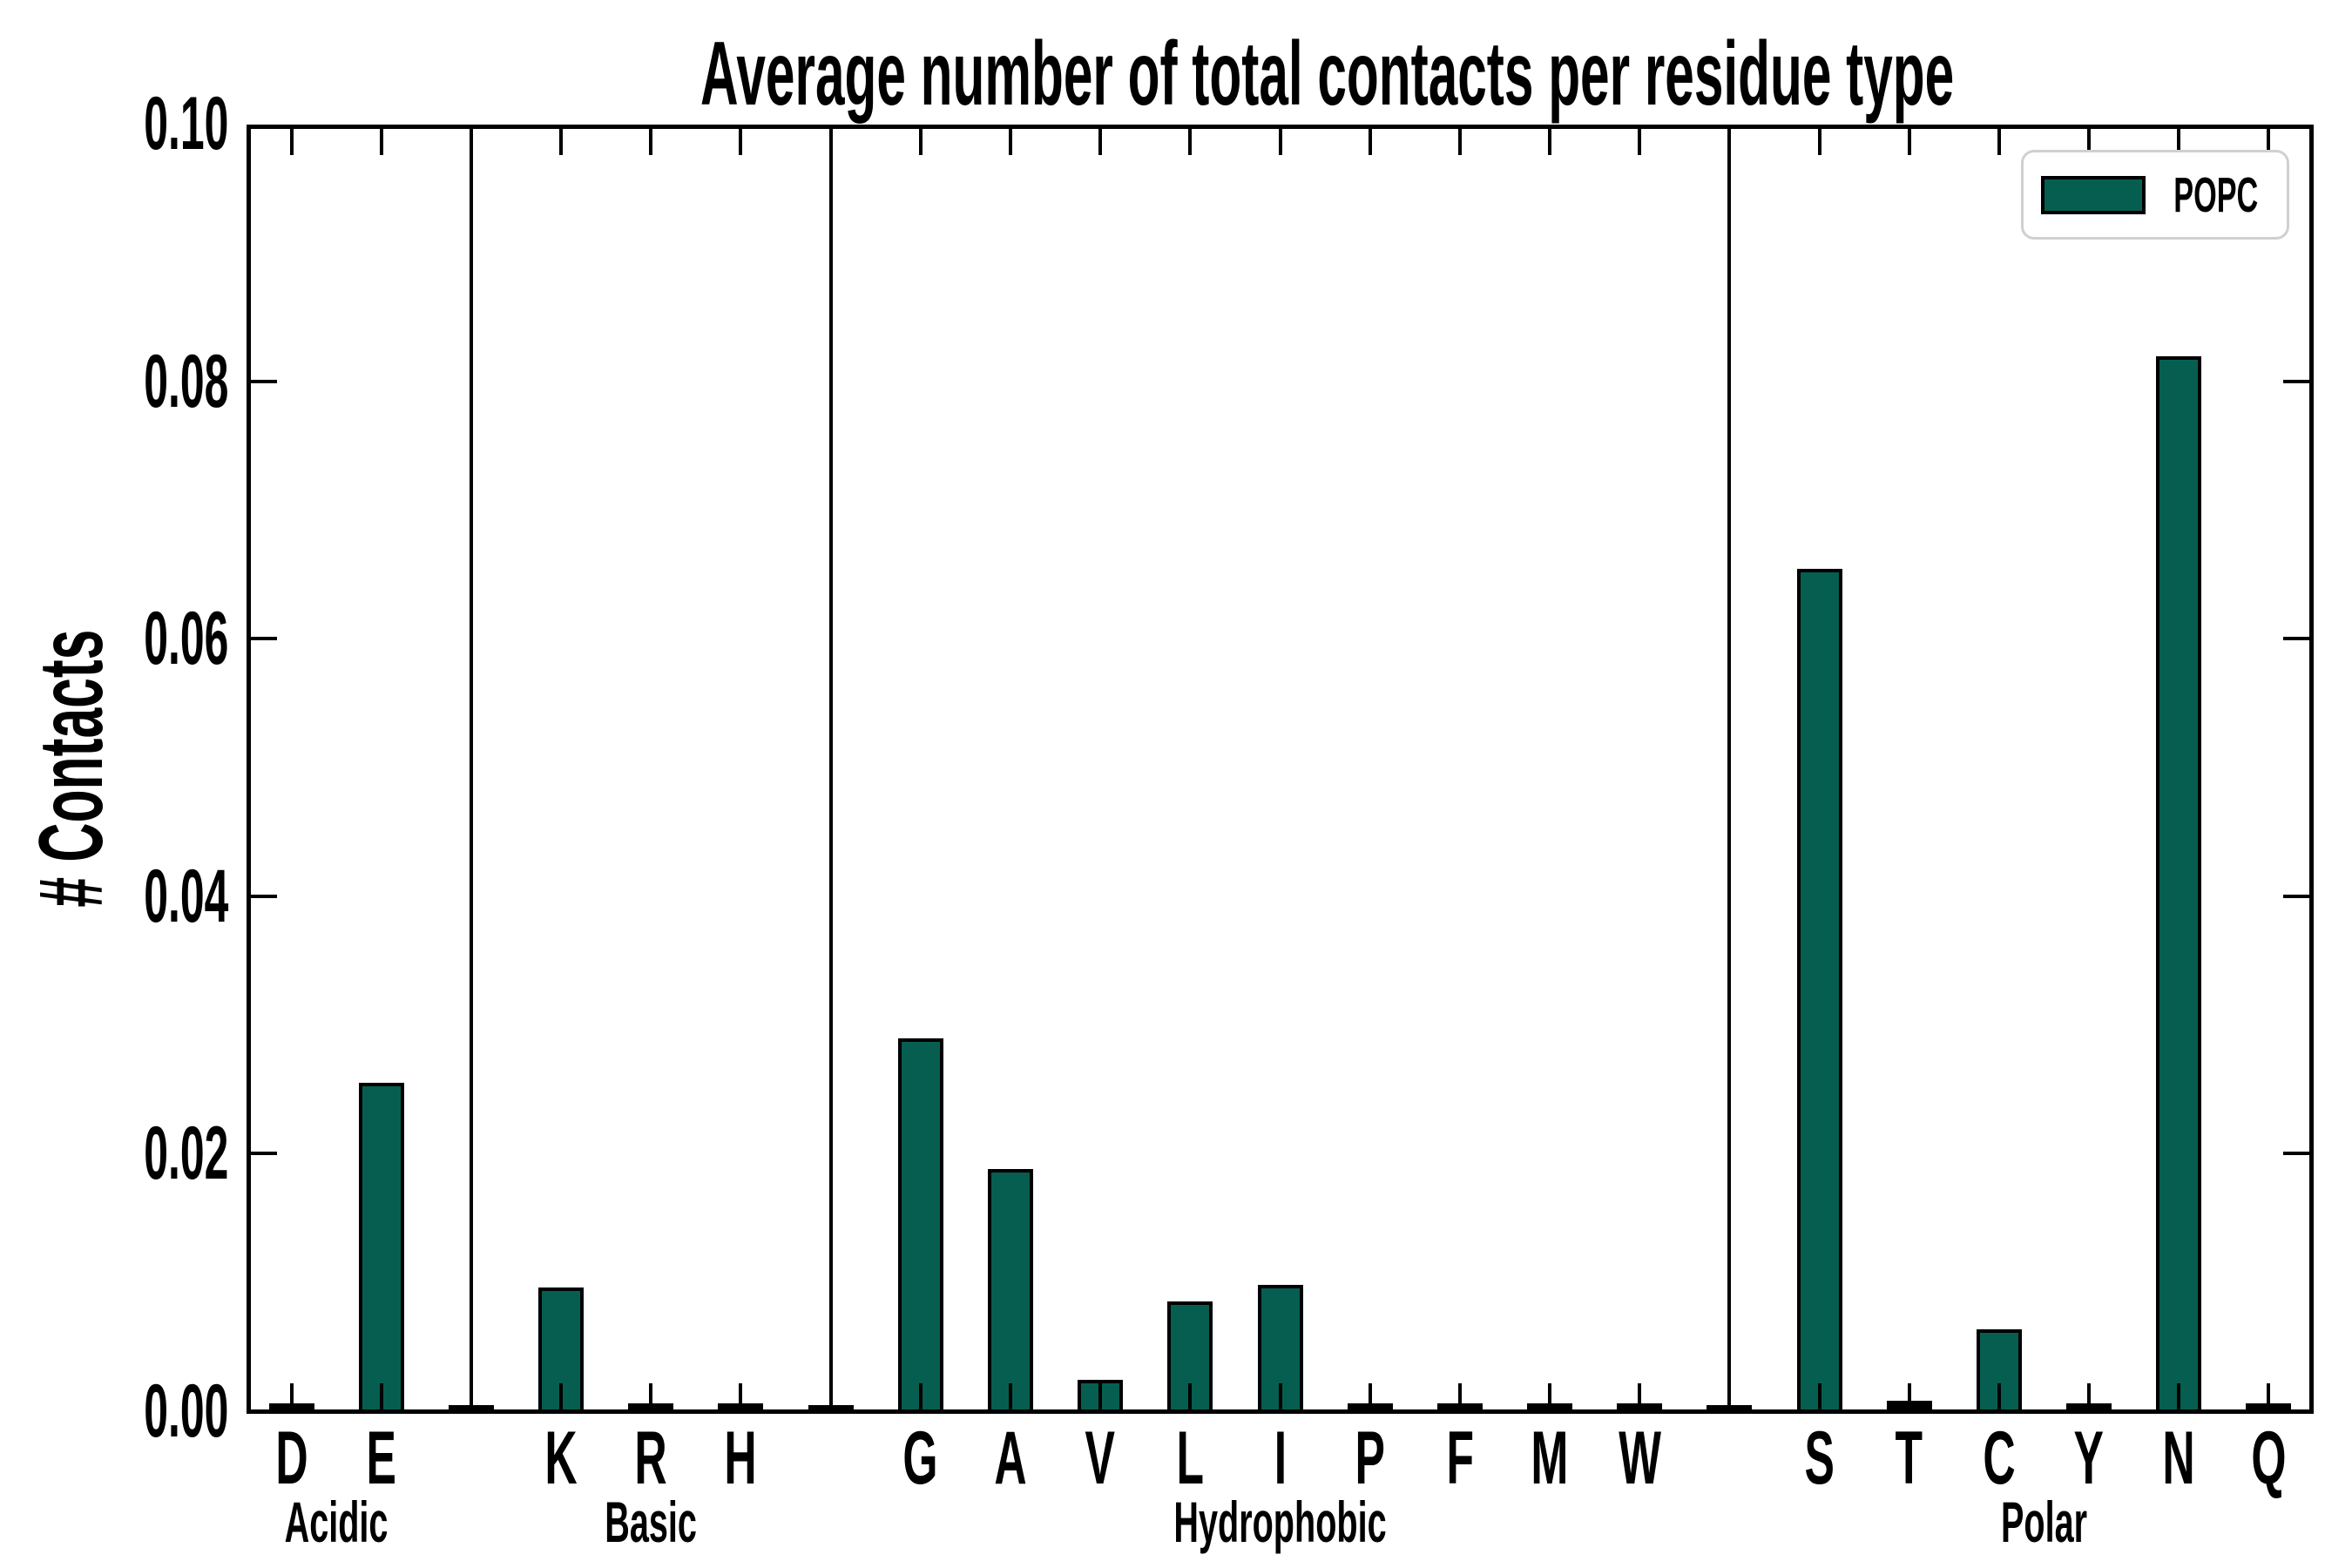  Describe the element at coordinates (185, 124) in the screenshot. I see `y-tick-label-text-0.10: 0.10` at that location.